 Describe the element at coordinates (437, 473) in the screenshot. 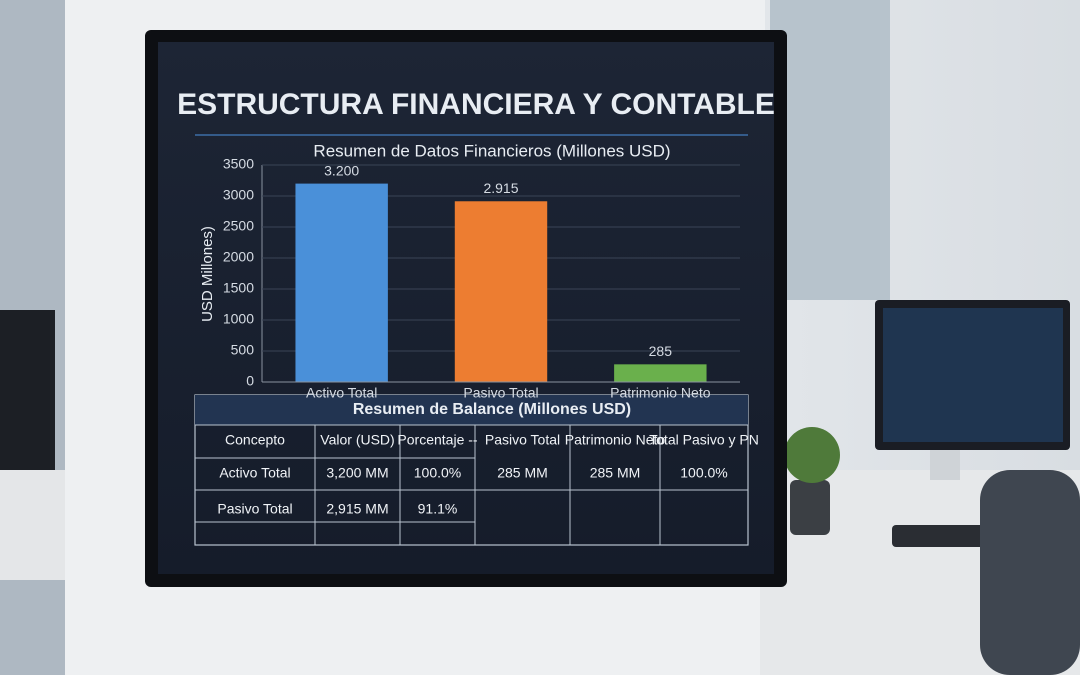

I see `table-cell: 100.0%` at that location.